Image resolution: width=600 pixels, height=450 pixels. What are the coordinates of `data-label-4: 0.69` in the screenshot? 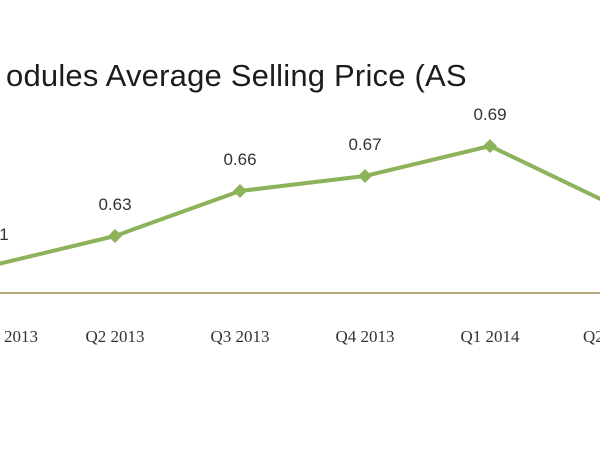 It's located at (489, 114).